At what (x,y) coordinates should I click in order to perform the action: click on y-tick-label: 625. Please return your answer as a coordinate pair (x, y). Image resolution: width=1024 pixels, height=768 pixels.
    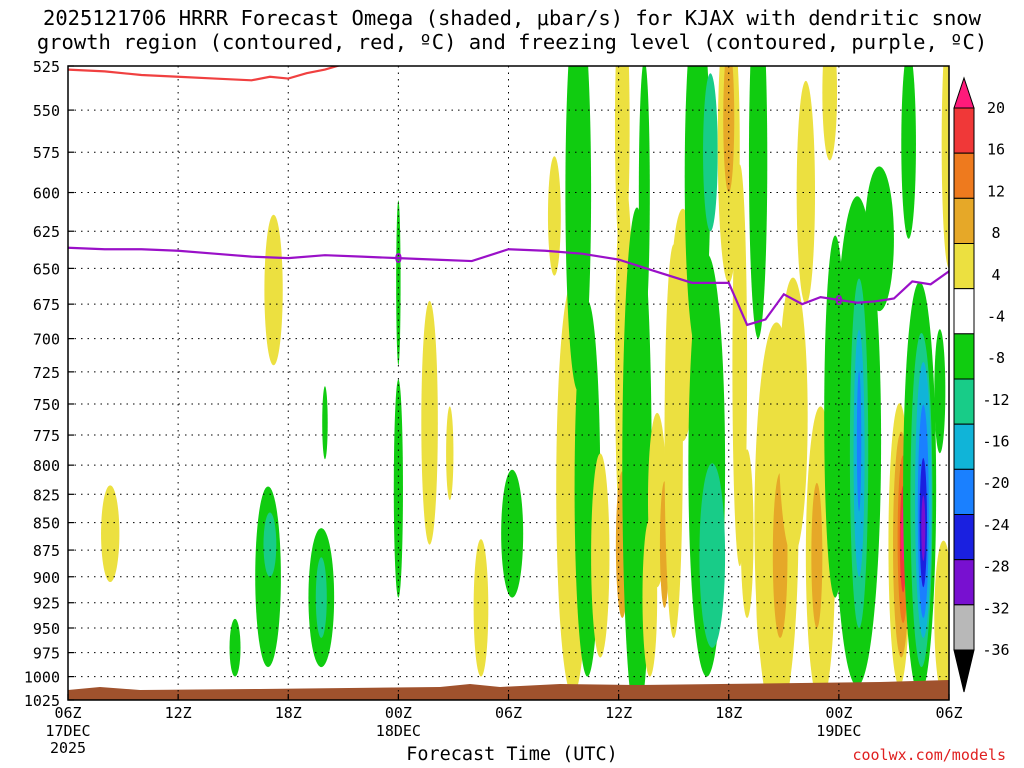
    Looking at the image, I should click on (46, 232).